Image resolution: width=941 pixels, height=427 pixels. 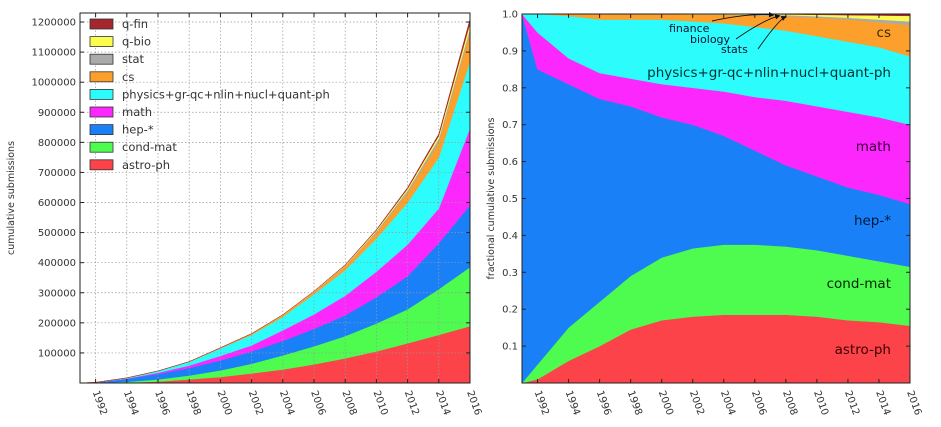 I want to click on y-tick-label: 0.8, so click(x=510, y=88).